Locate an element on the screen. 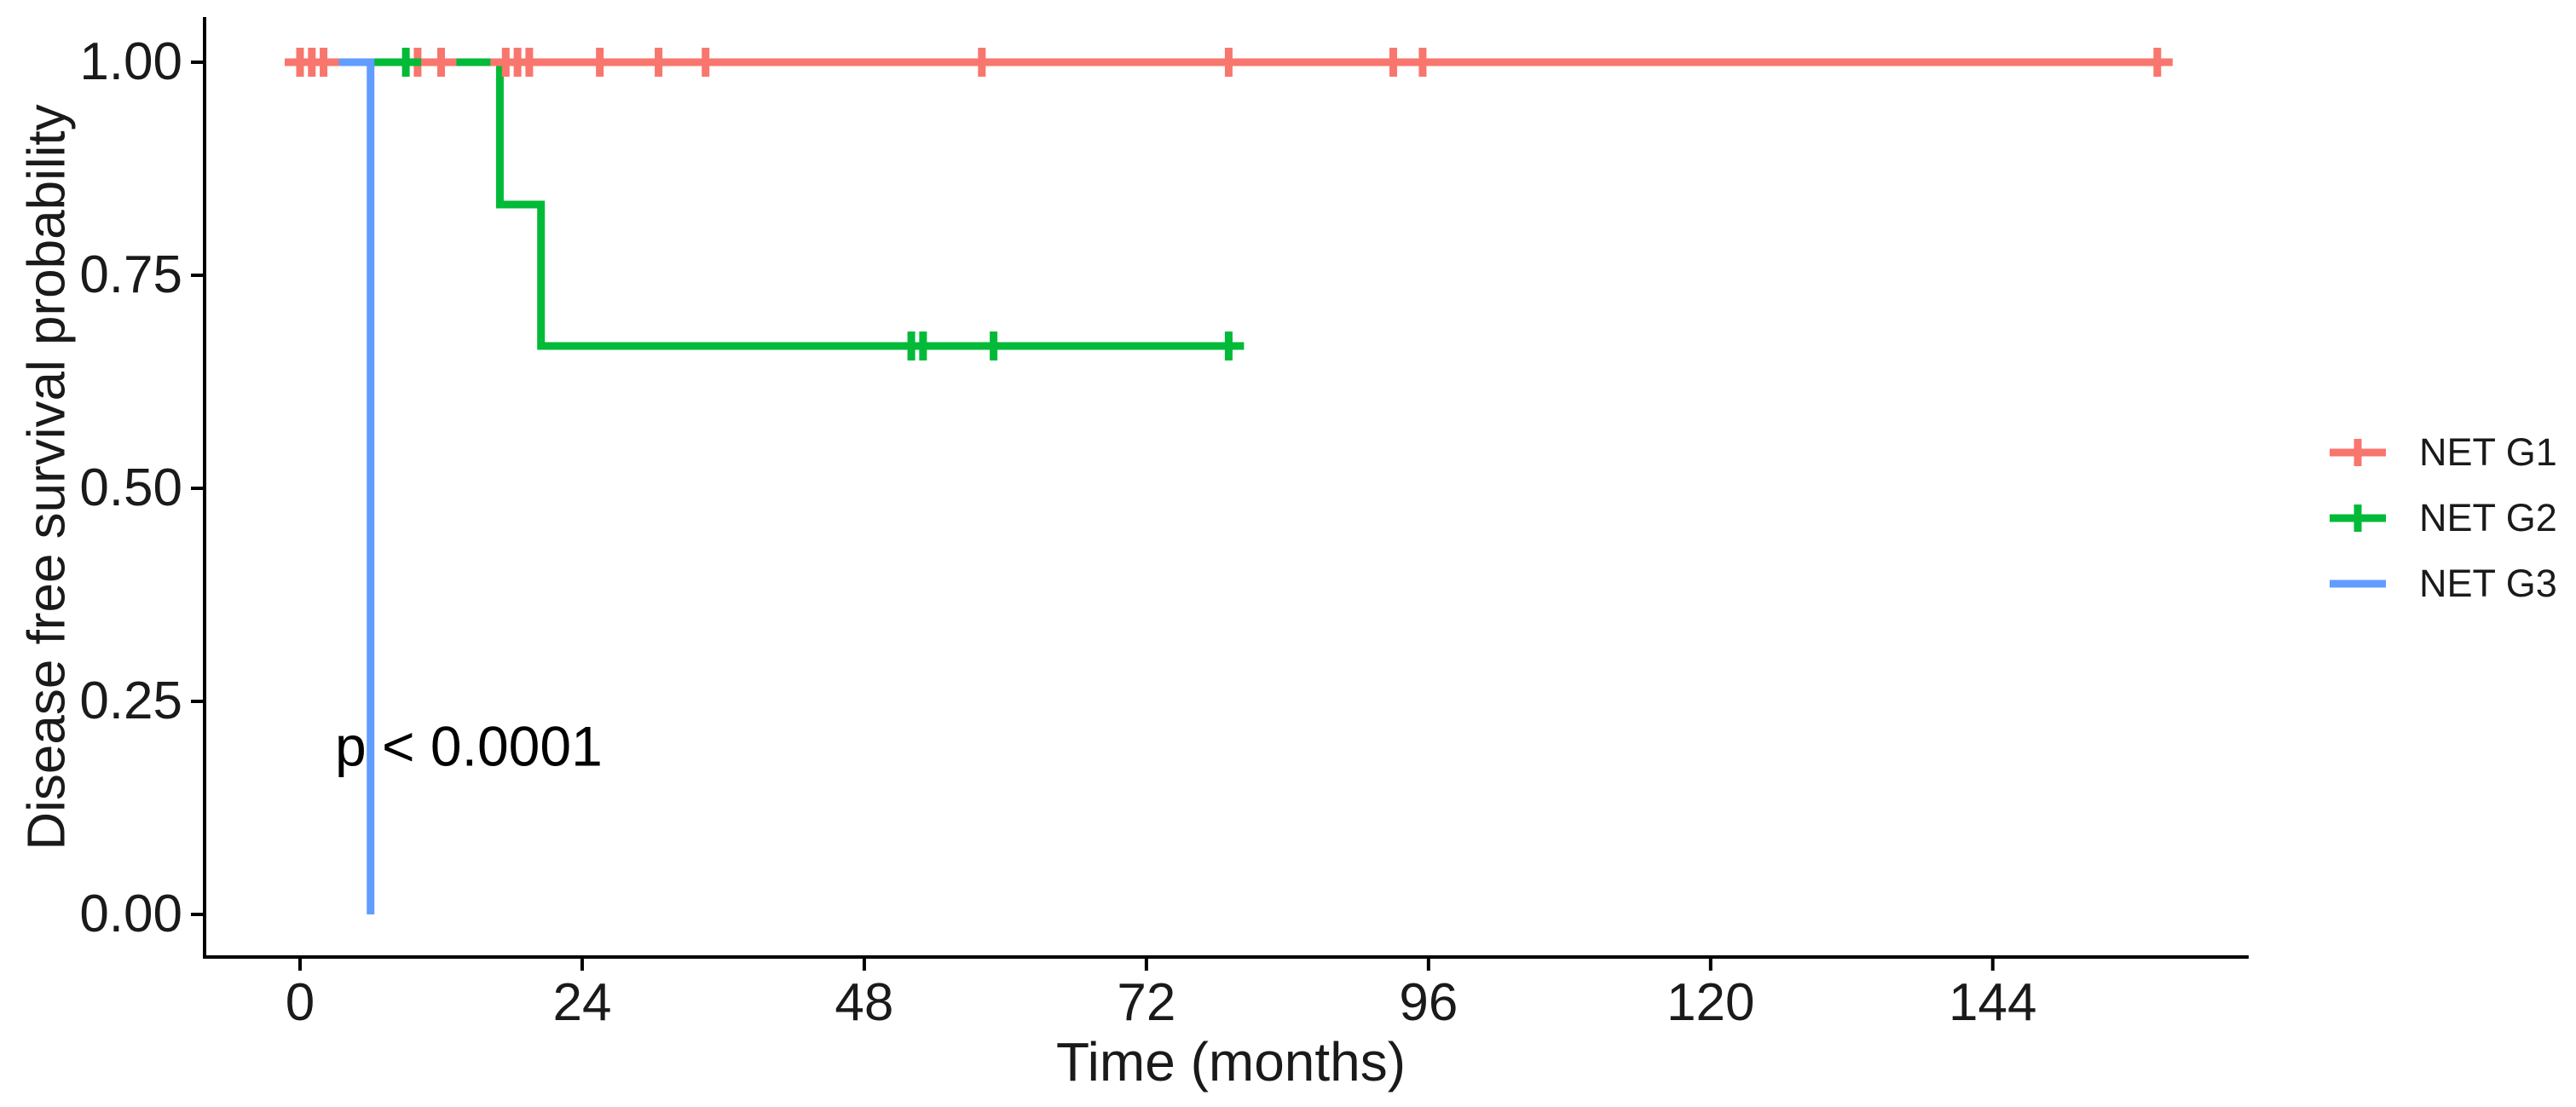 The image size is (2576, 1107). x-tick-label: 144 is located at coordinates (1993, 1002).